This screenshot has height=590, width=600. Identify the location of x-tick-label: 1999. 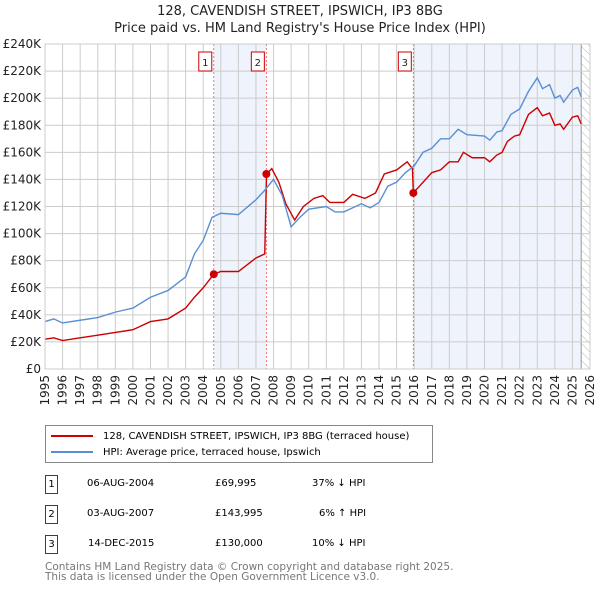
(115, 390).